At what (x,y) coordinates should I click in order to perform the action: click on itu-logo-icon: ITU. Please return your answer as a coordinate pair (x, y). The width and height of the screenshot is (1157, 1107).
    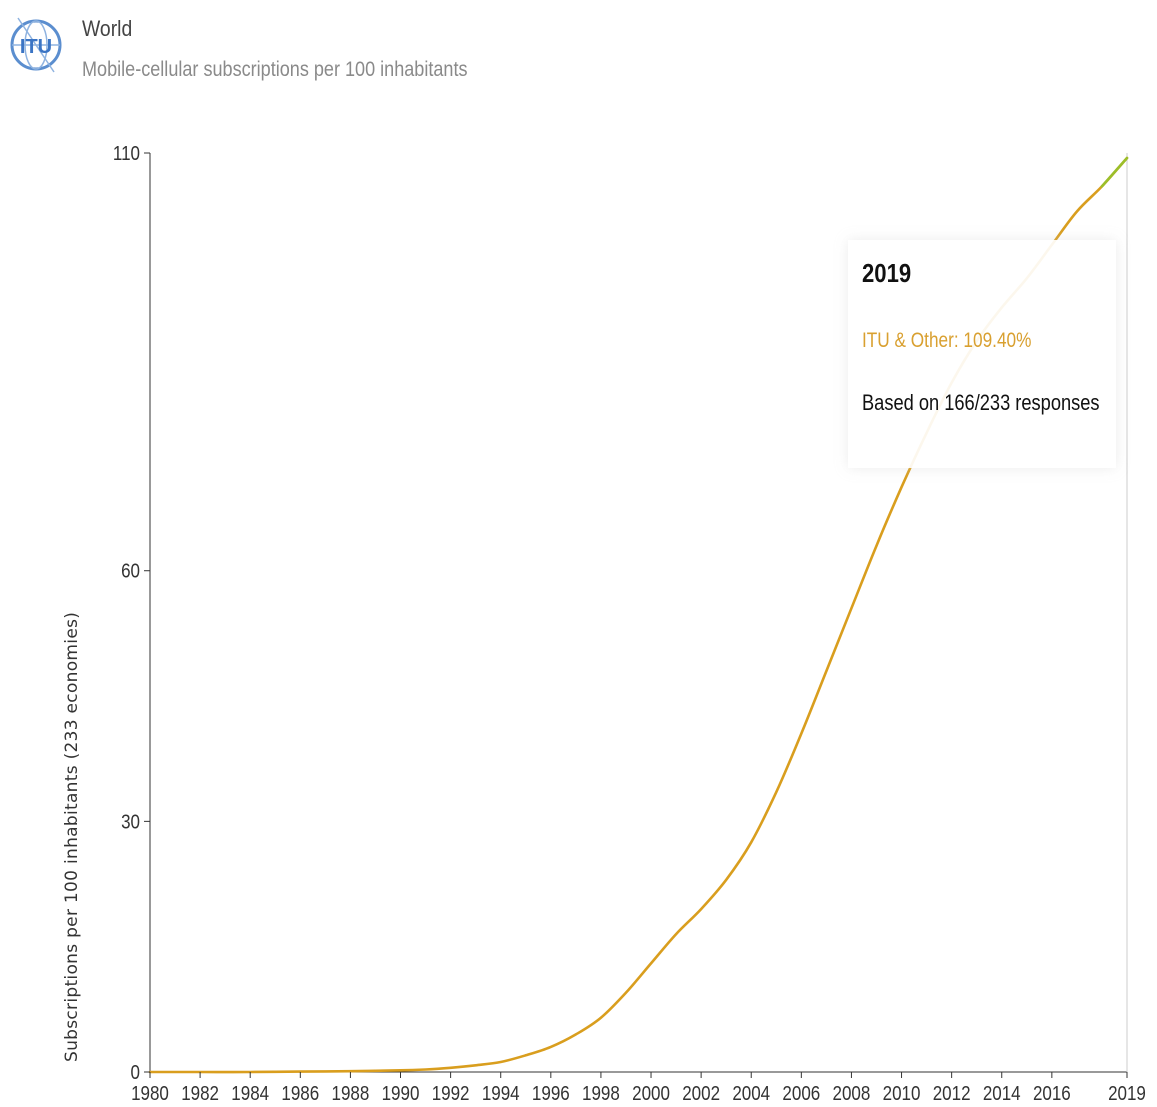
    Looking at the image, I should click on (36, 45).